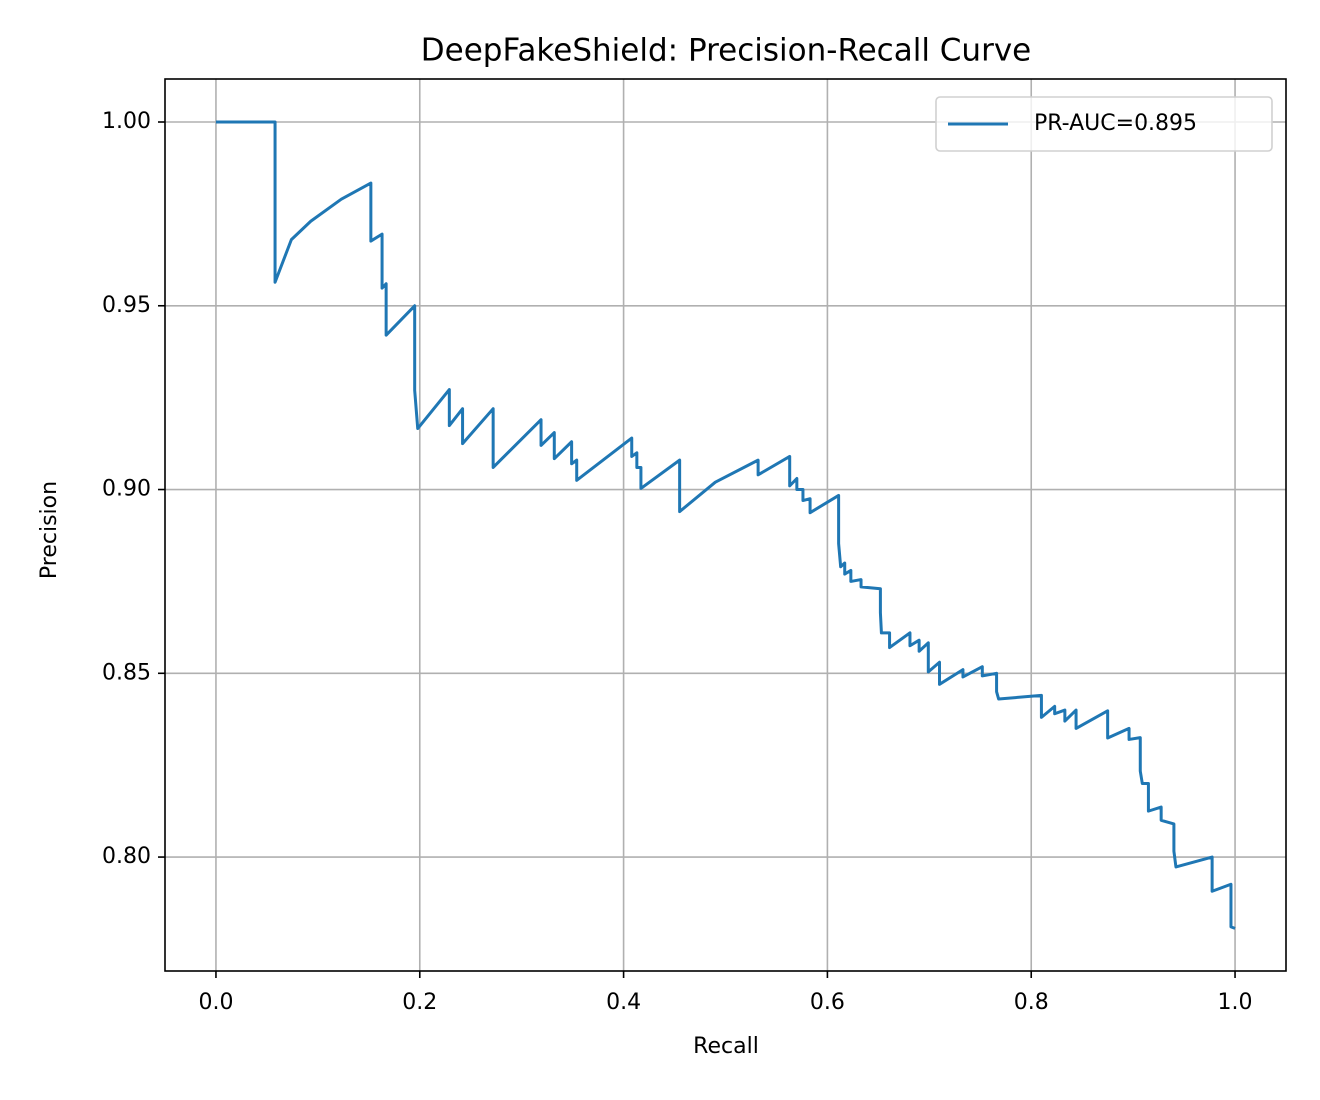 The width and height of the screenshot is (1320, 1100). I want to click on y-tick-label: 0.90, so click(126, 489).